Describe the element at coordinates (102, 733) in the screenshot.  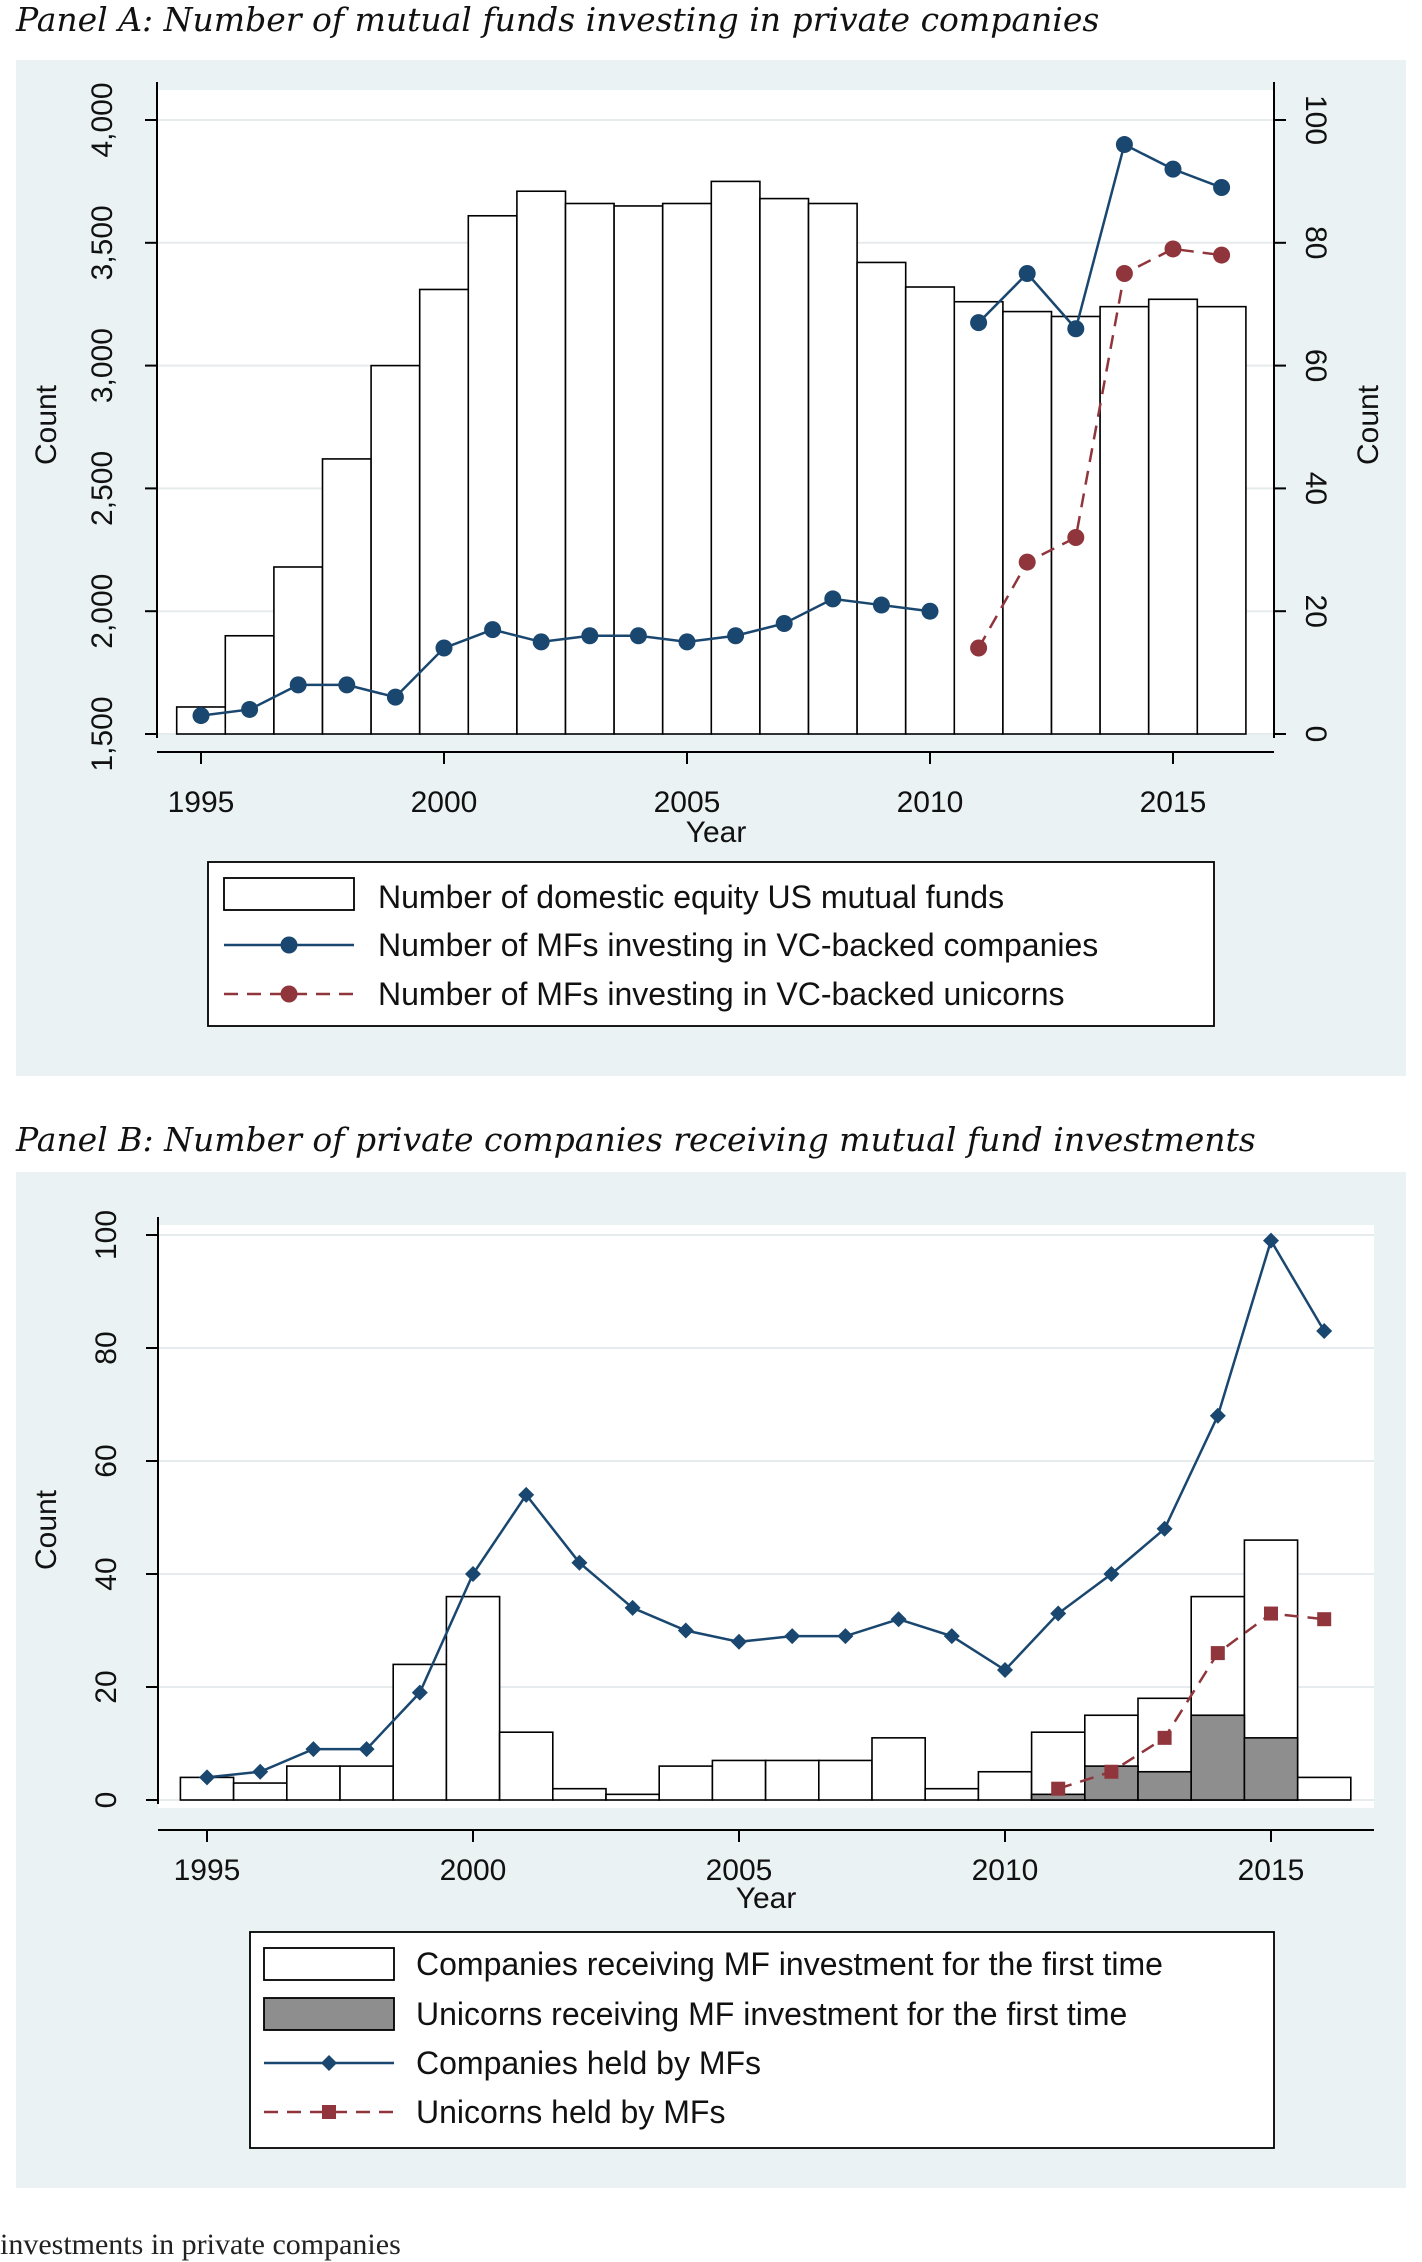
I see `y-tick-label-left: 1,500` at that location.